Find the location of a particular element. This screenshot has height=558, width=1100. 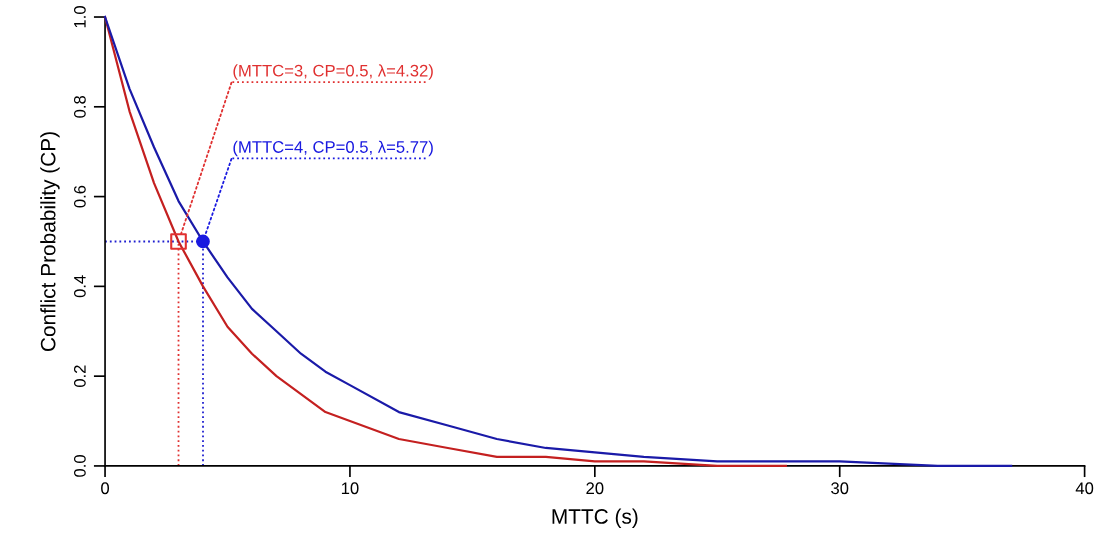

y-tick-label: 0.2 is located at coordinates (79, 376).